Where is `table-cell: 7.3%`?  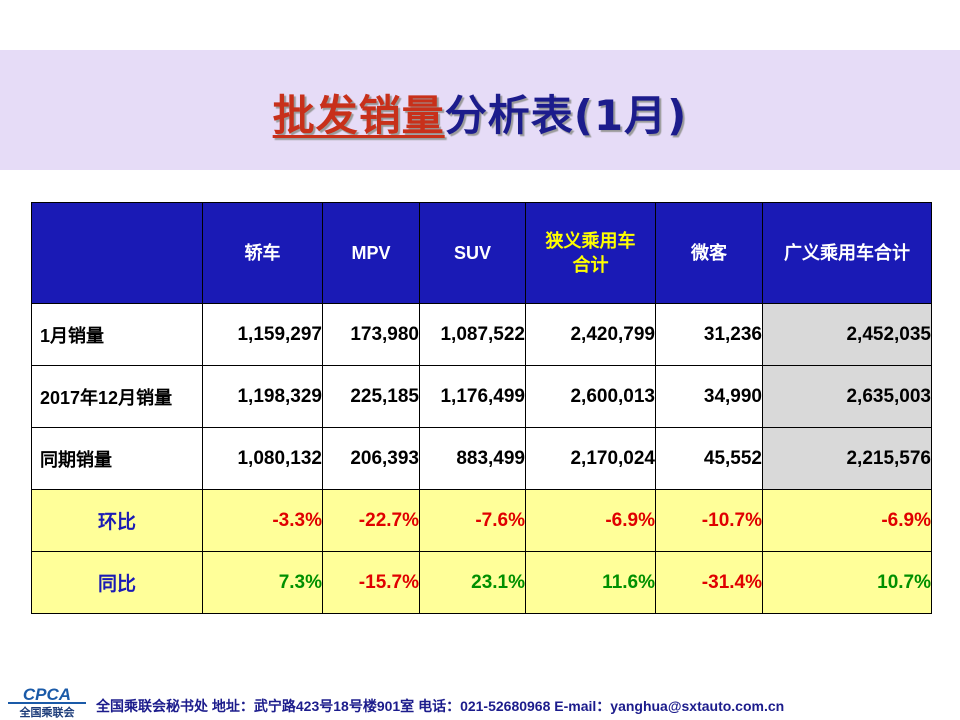
table-cell: 7.3% is located at coordinates (262, 582).